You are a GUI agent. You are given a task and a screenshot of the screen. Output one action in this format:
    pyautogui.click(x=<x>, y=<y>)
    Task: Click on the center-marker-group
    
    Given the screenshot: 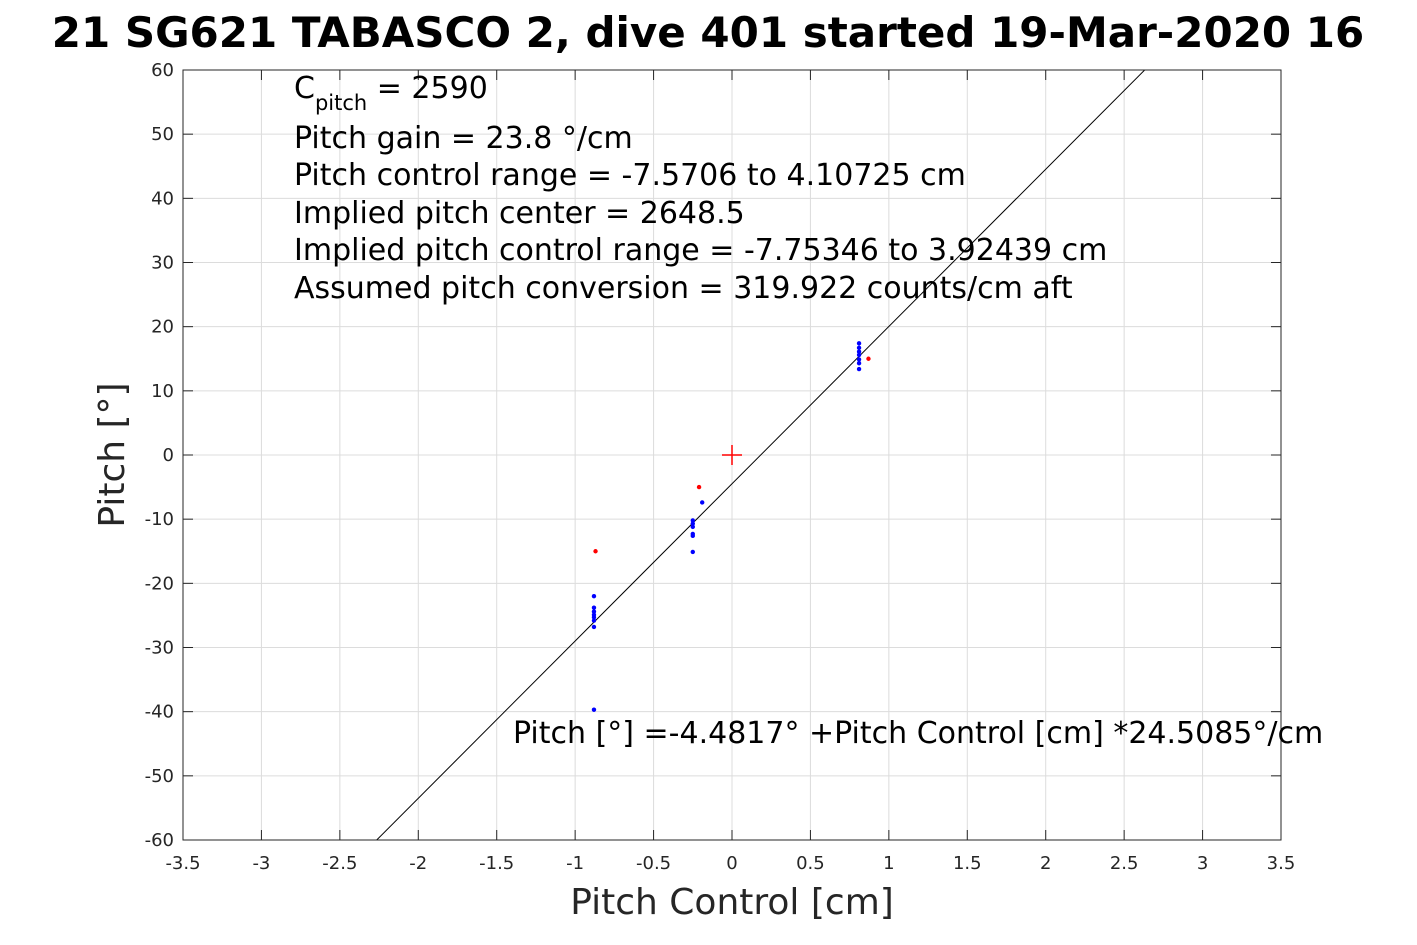 What is the action you would take?
    pyautogui.click(x=732, y=455)
    